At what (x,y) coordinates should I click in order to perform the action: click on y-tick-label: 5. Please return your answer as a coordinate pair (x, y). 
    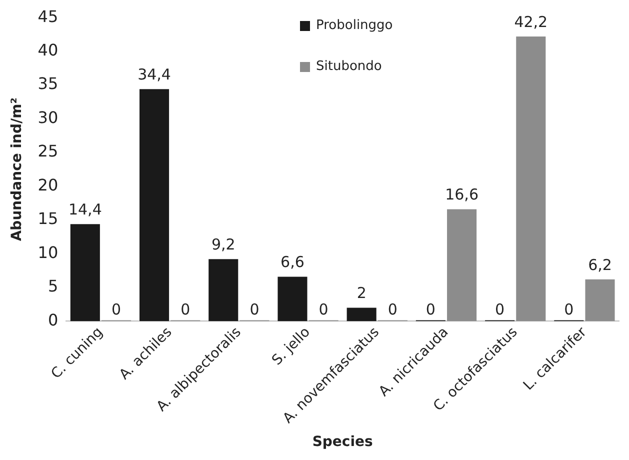
    Looking at the image, I should click on (53, 286).